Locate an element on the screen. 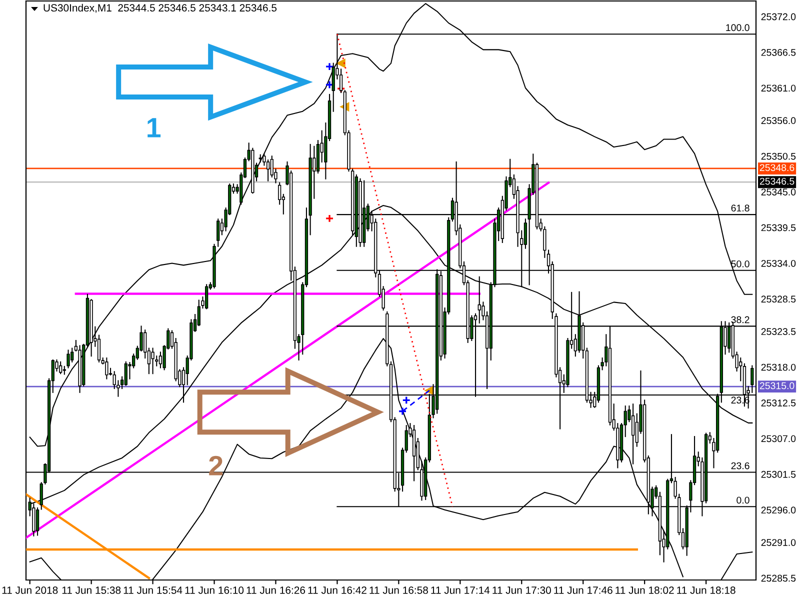  chart-title: US30Index,M1 25344.5 25346.5 25343.1 25346.5 is located at coordinates (160, 8).